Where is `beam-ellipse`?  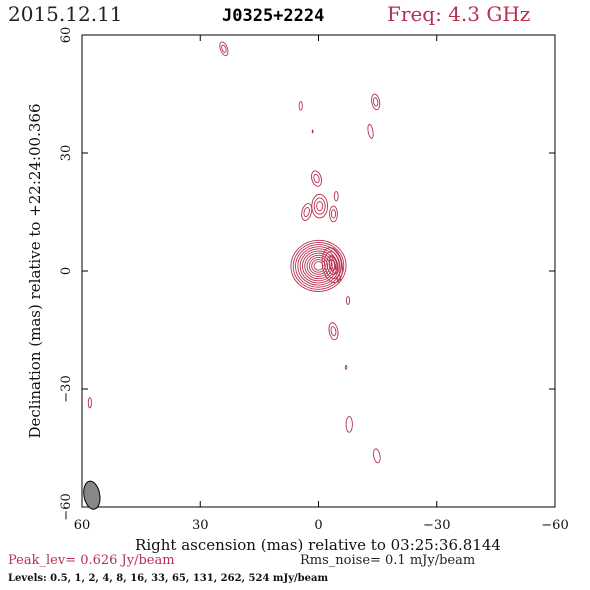
beam-ellipse is located at coordinates (92, 495).